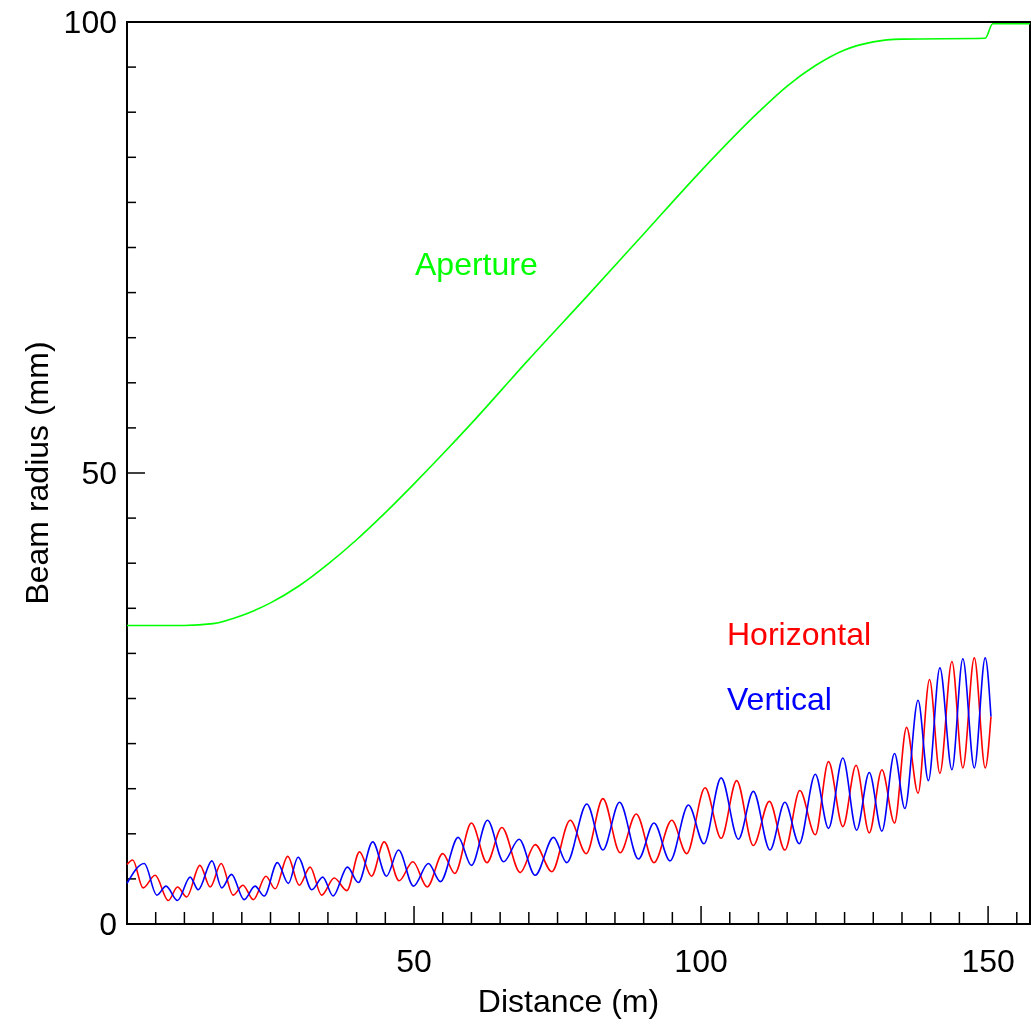 The width and height of the screenshot is (1031, 1029). What do you see at coordinates (108, 924) in the screenshot?
I see `y-tick-label: 0` at bounding box center [108, 924].